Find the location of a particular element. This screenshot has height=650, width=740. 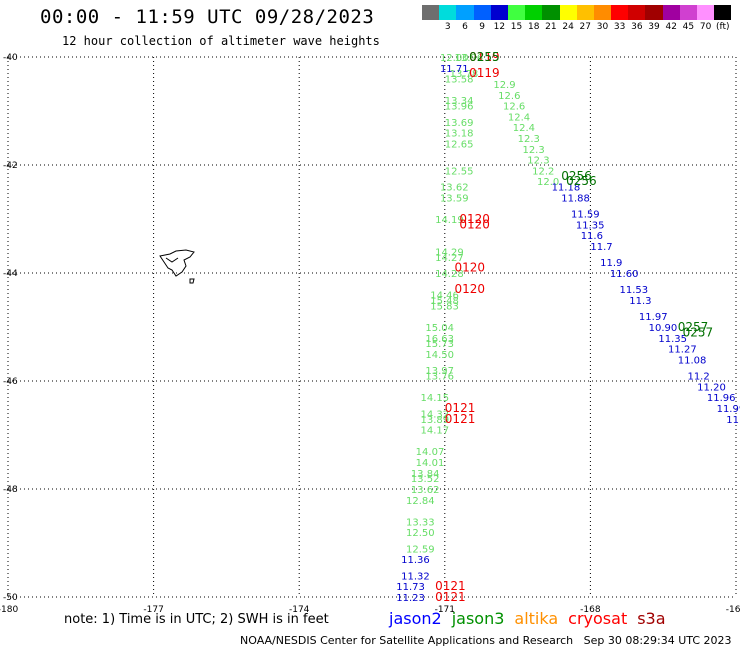

data-label-jason2: 11.20 is located at coordinates (711, 387).